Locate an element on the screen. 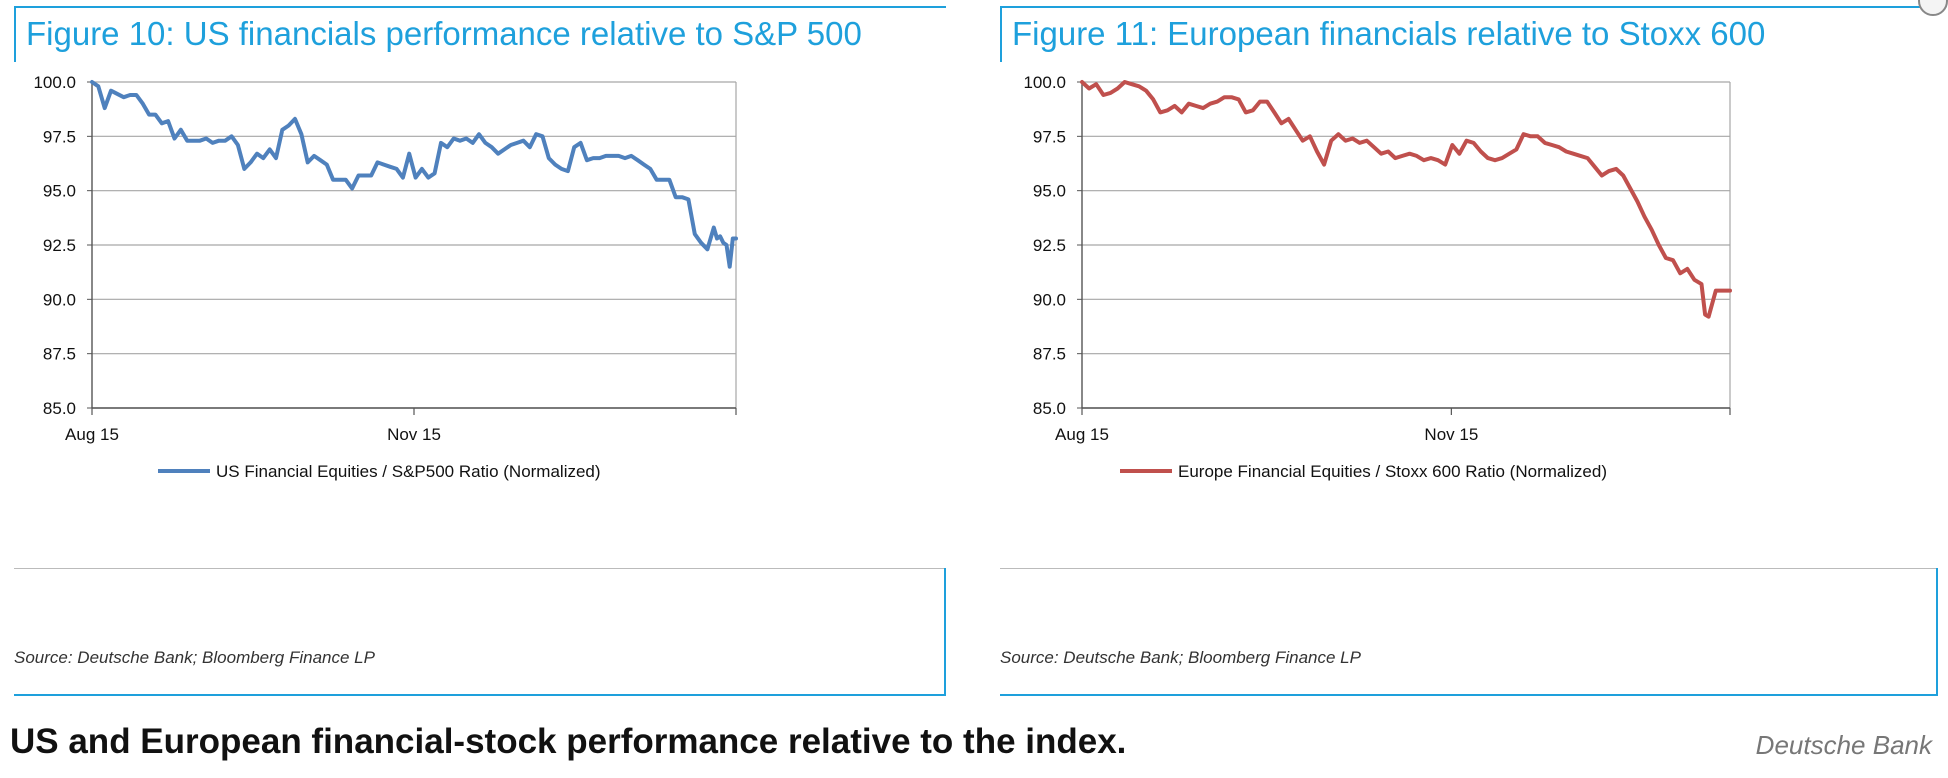  figure-10-source-divider is located at coordinates (479, 568).